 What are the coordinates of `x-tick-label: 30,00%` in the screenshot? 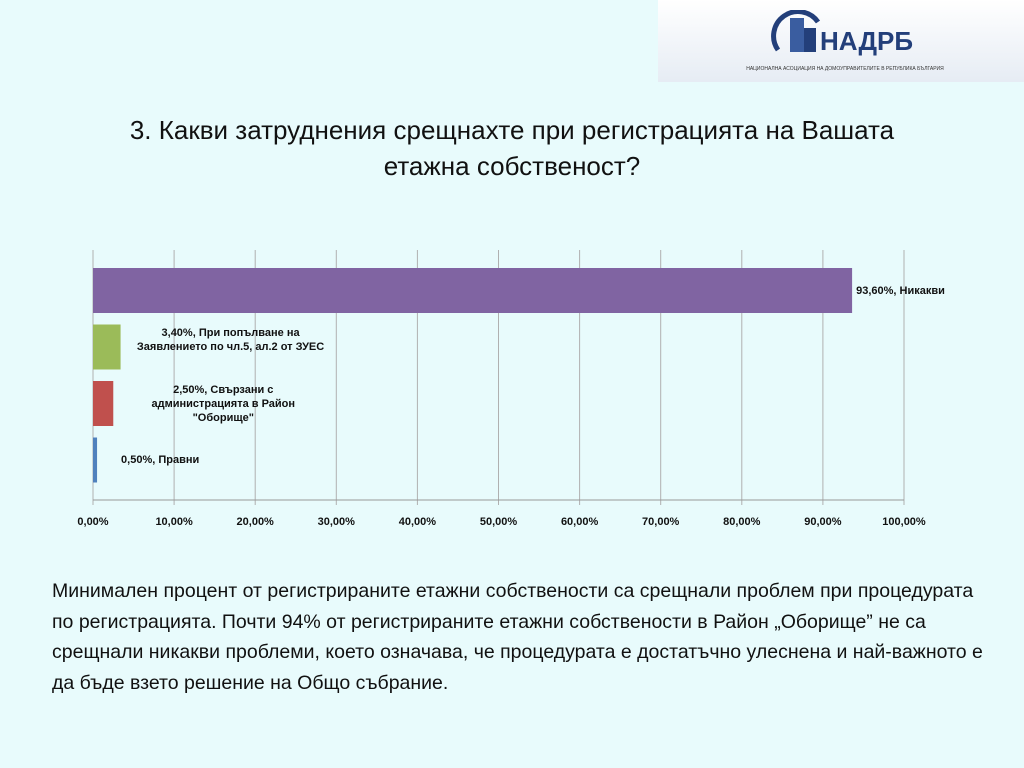 It's located at (337, 522).